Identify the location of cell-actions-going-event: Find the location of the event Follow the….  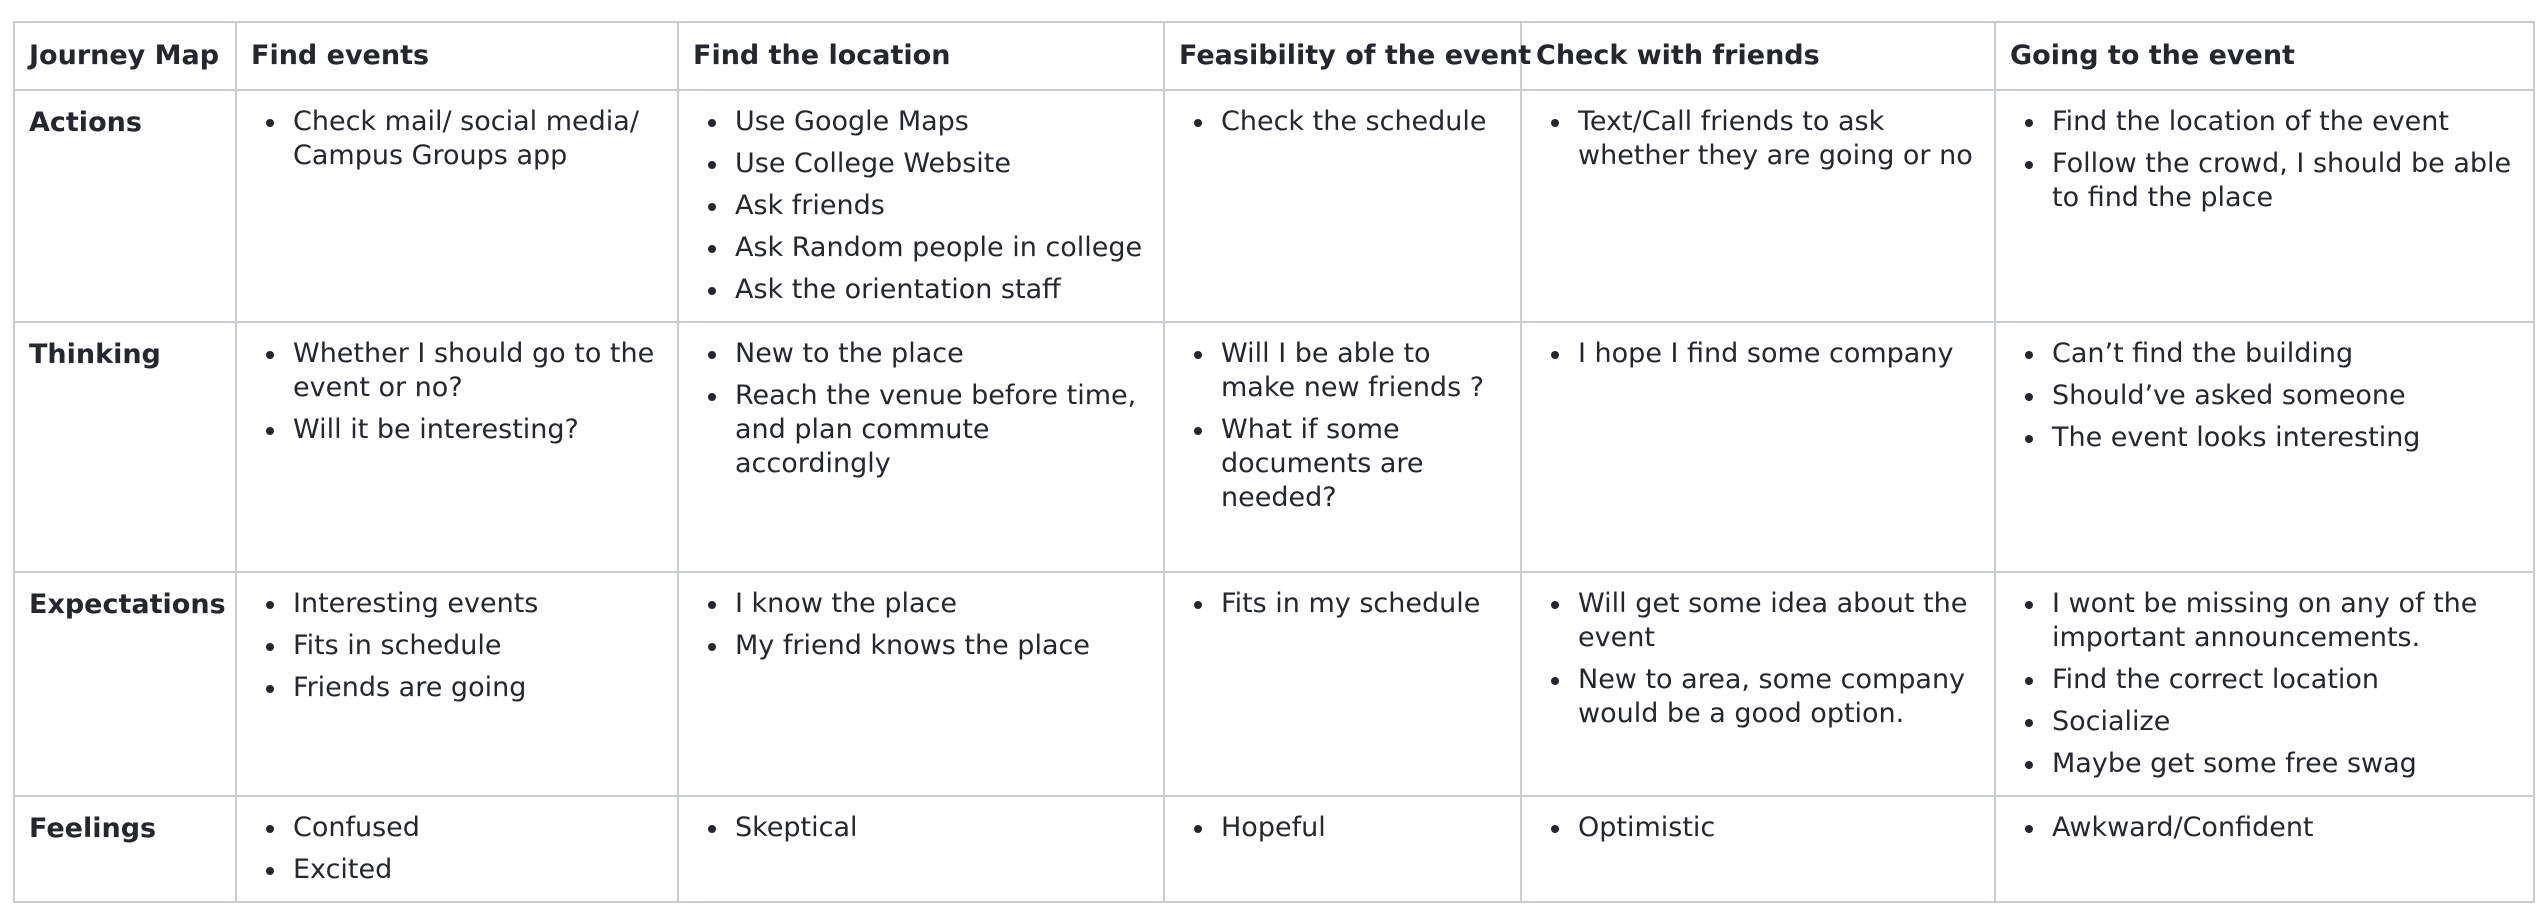
(2264, 206).